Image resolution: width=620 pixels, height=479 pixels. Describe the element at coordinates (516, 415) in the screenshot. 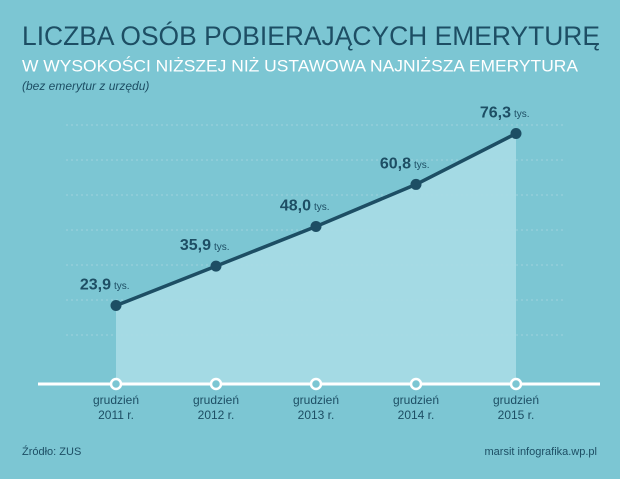

I see `x-tick-label: 2015 r.` at that location.